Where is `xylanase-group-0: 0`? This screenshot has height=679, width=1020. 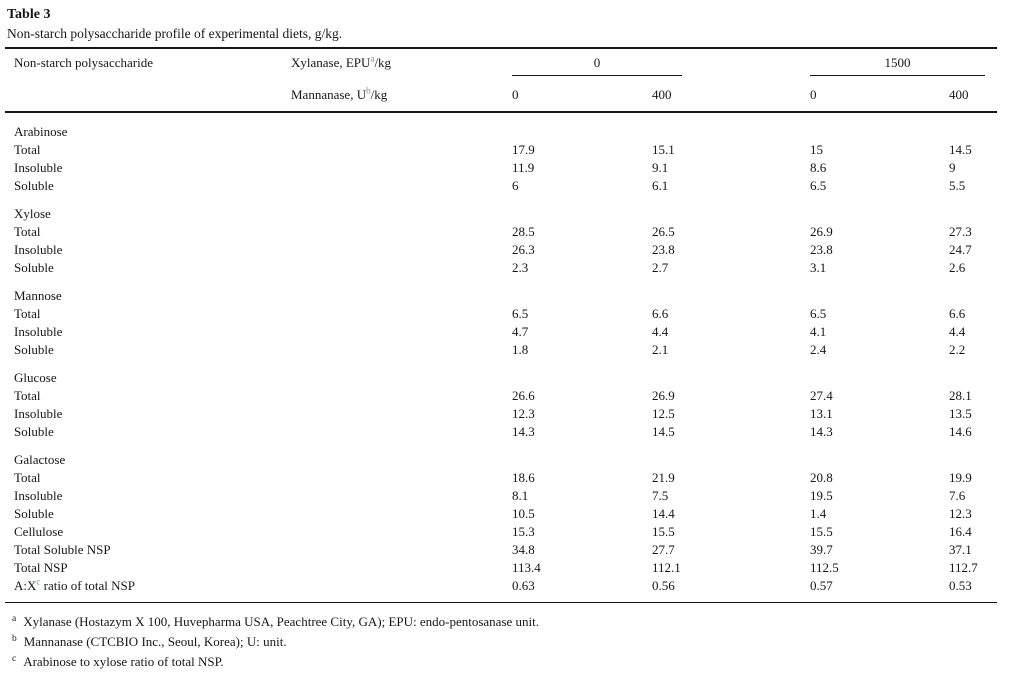 xylanase-group-0: 0 is located at coordinates (656, 62).